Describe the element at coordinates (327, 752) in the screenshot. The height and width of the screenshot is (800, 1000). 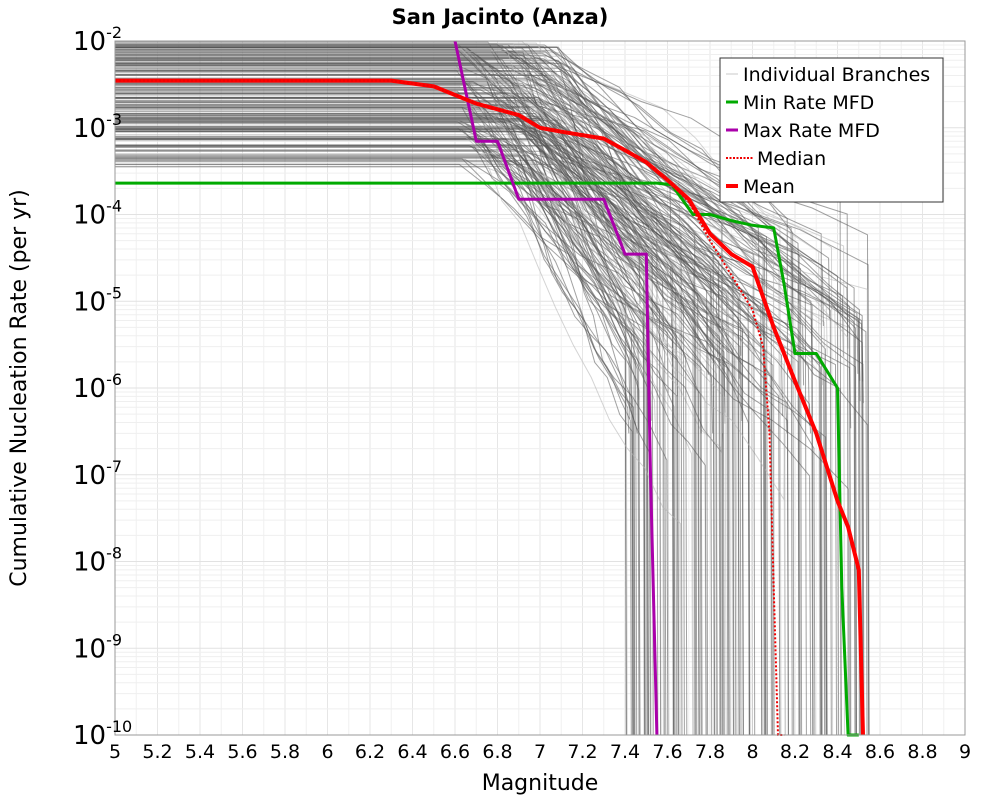
I see `x-tick-label: 6` at that location.